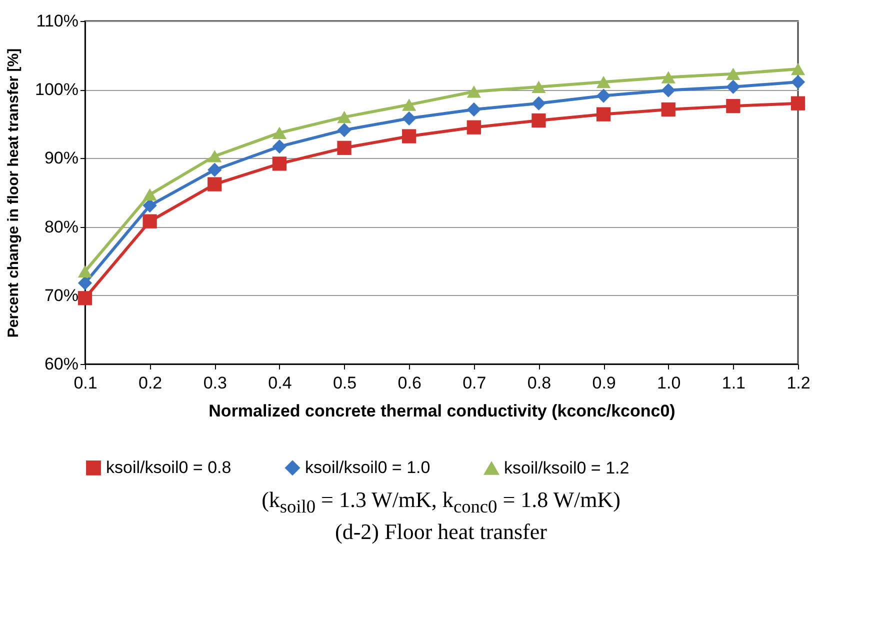 The image size is (882, 618). I want to click on x-tick-label: 1.1, so click(734, 383).